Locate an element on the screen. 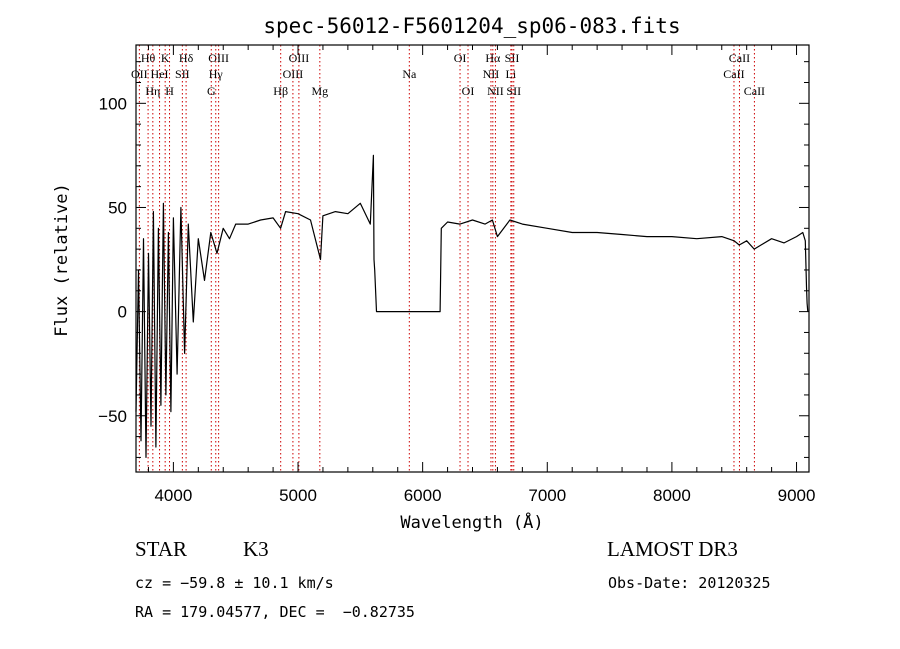 The width and height of the screenshot is (900, 649). emission-line-label: Hδ is located at coordinates (186, 58).